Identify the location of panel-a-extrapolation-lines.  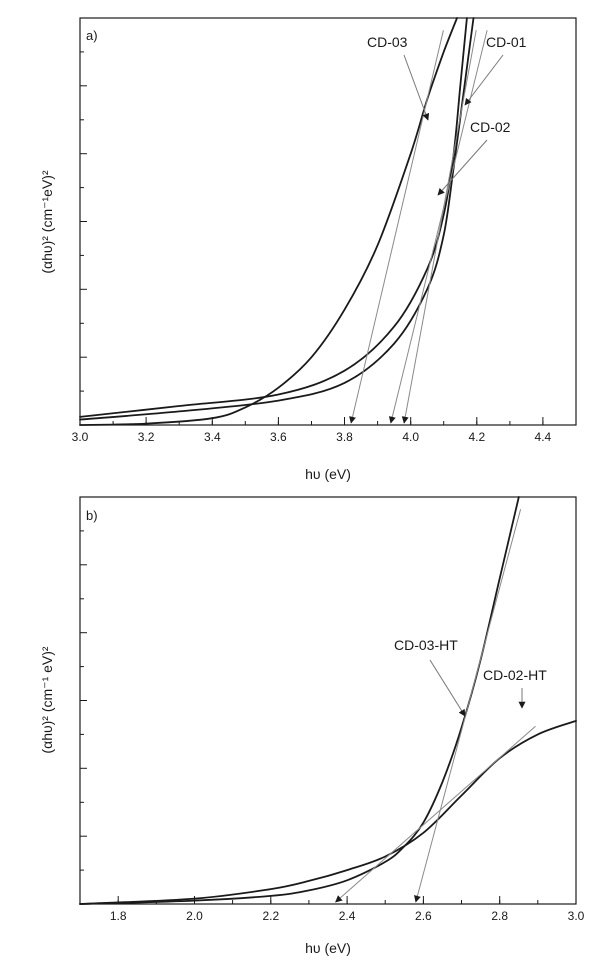
(418, 227).